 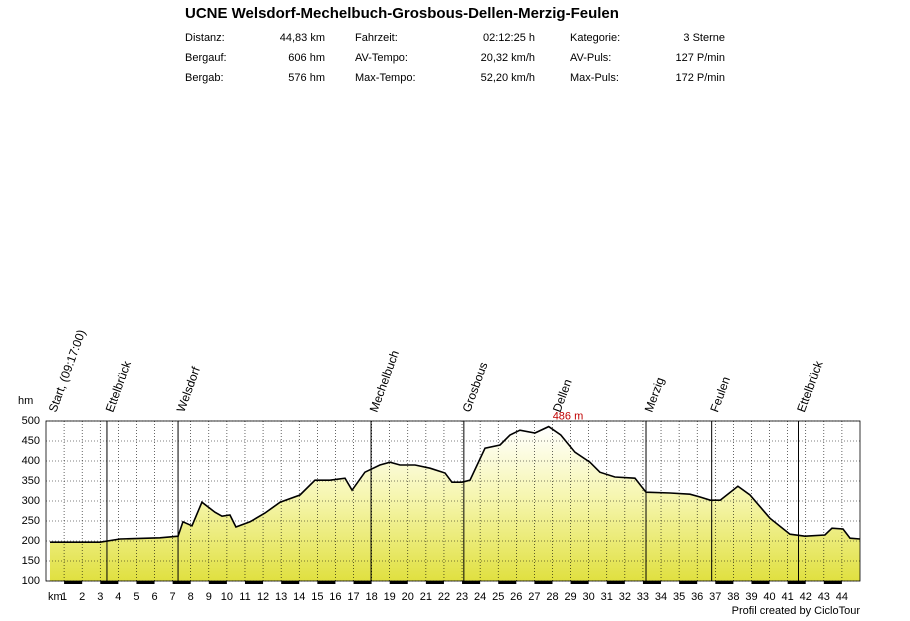 I want to click on x-tick-label: 17, so click(x=353, y=597).